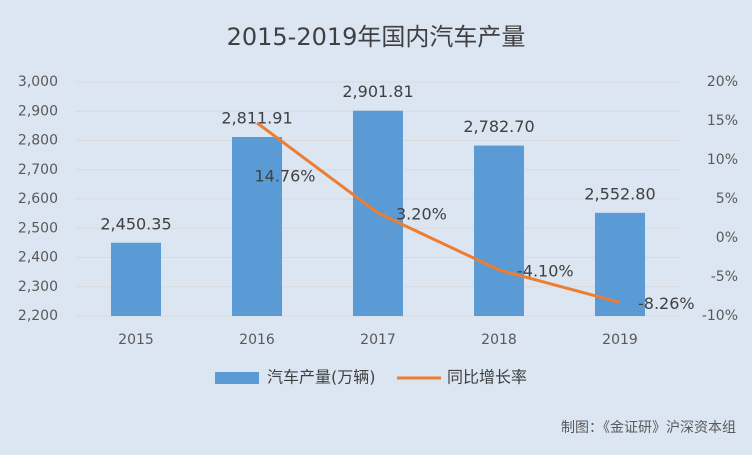 The height and width of the screenshot is (455, 752). I want to click on line-label: -8.26%, so click(666, 303).